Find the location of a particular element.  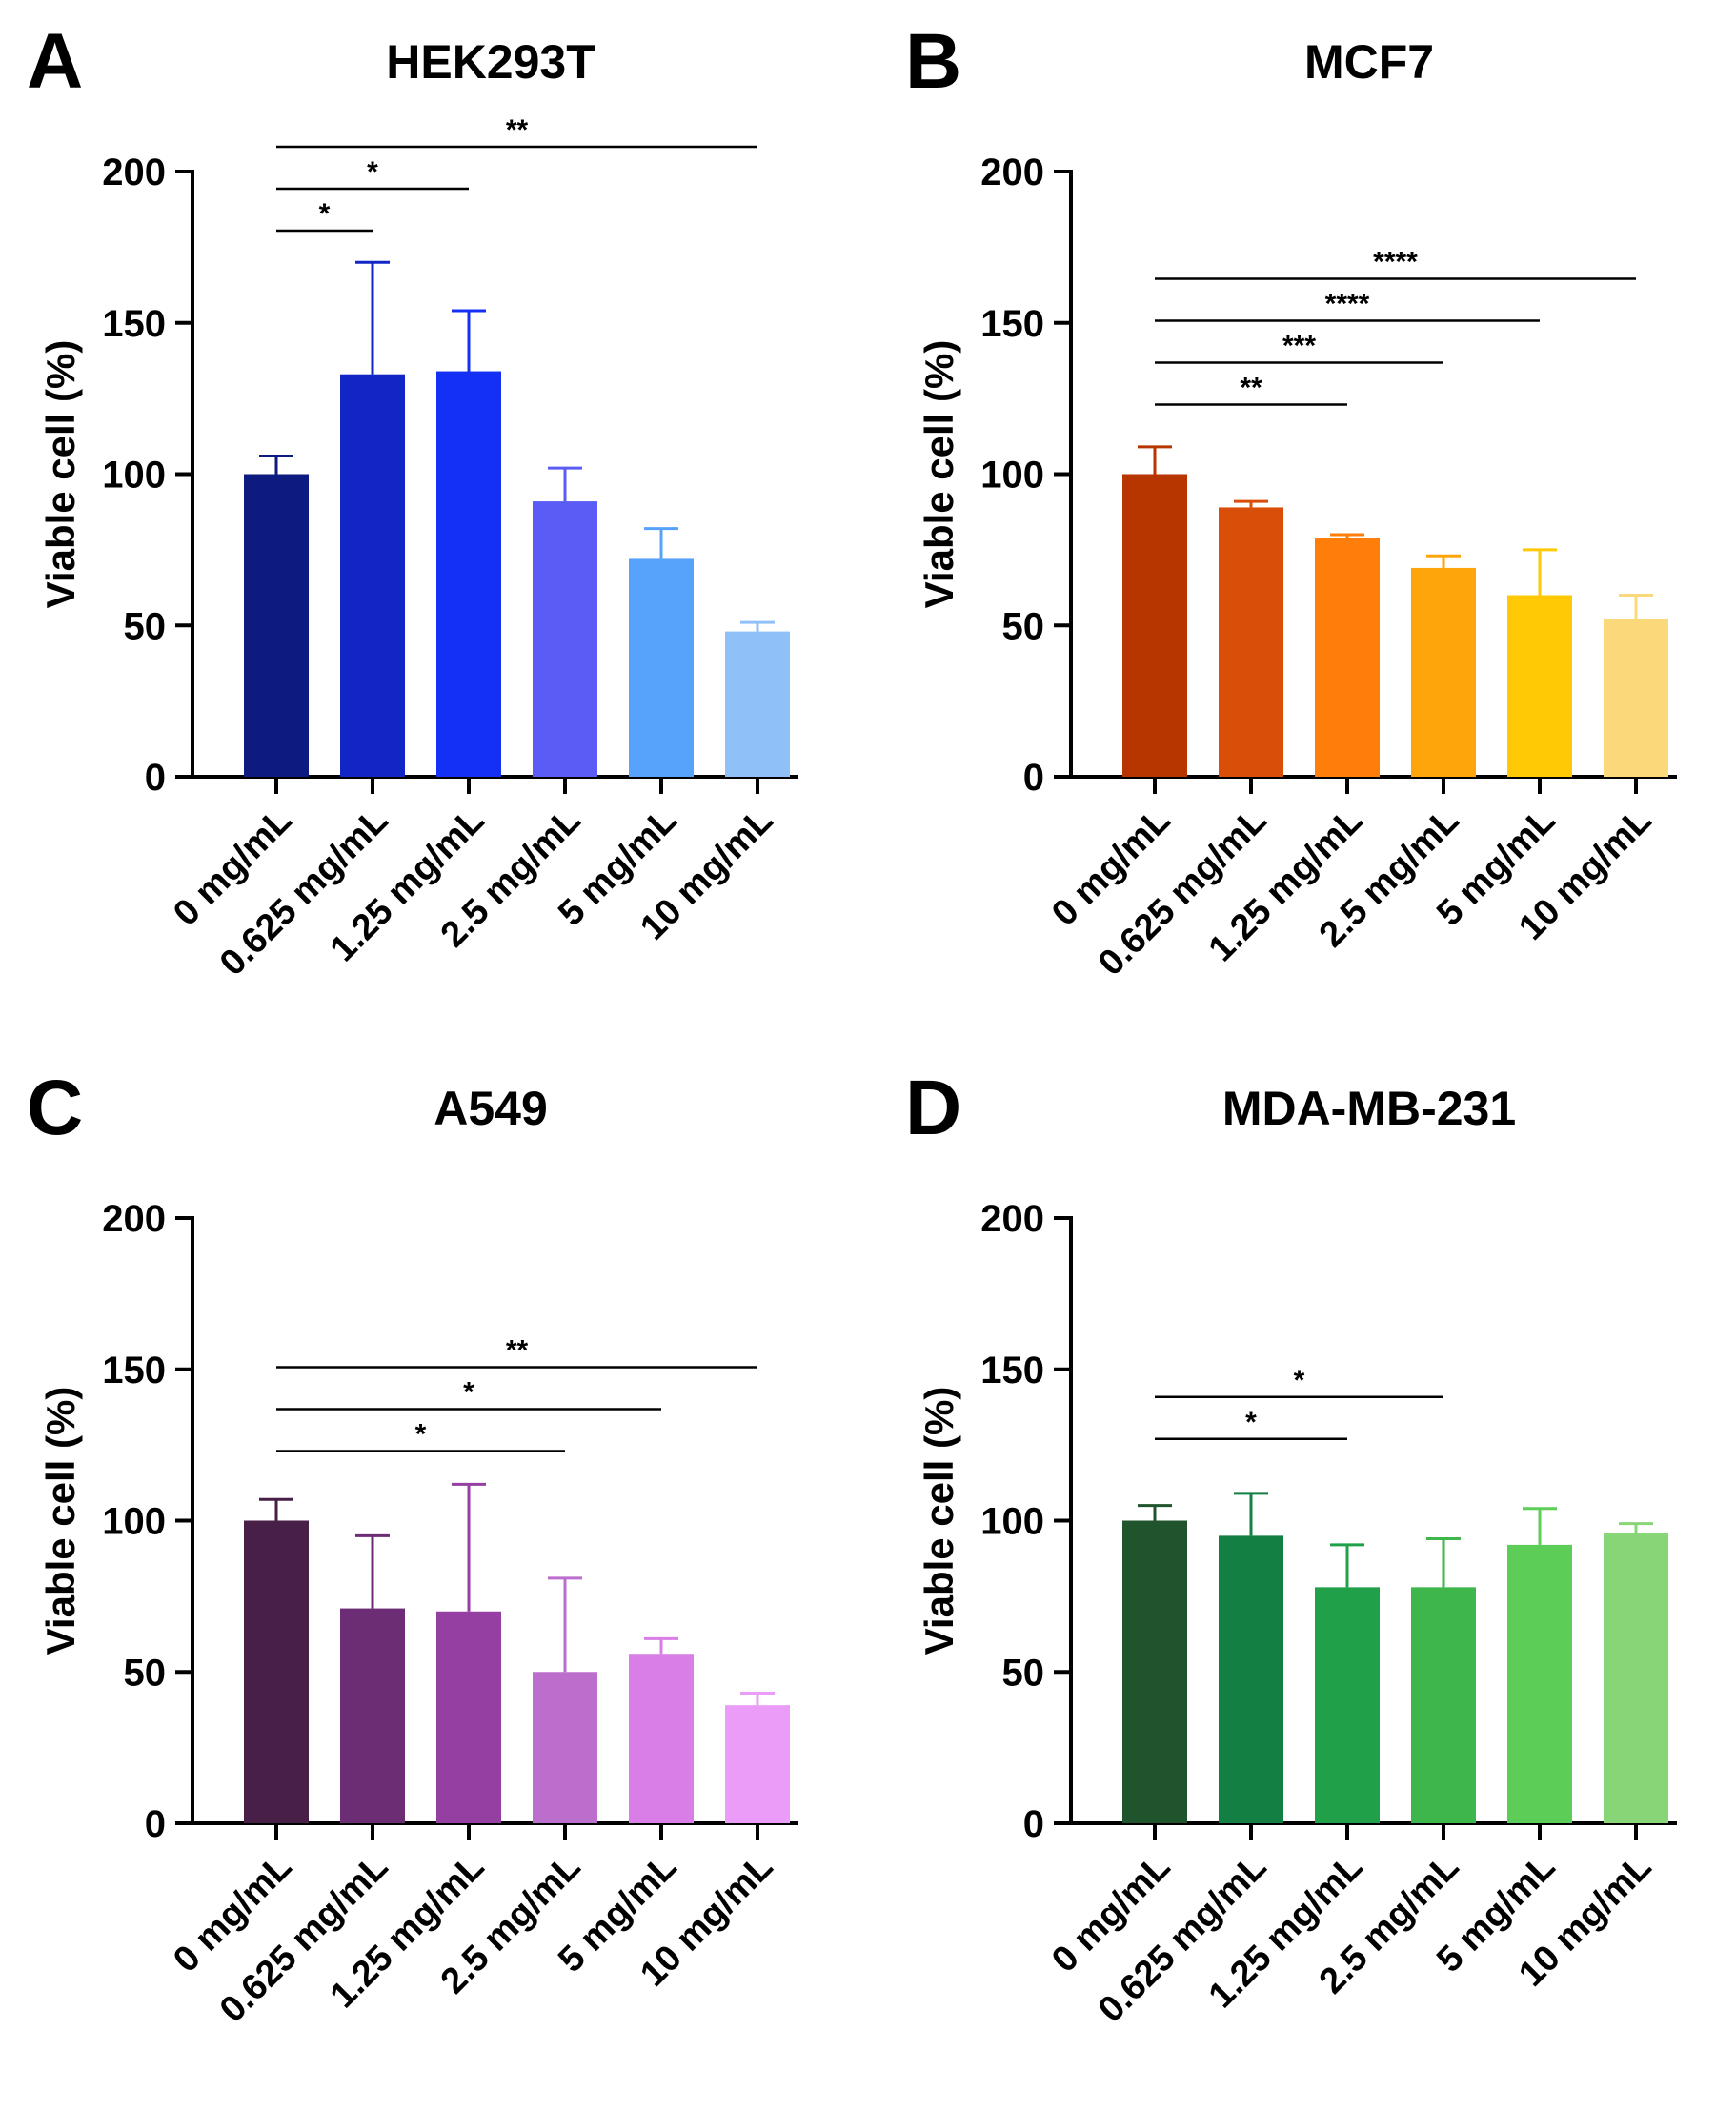

chart-title: A549 is located at coordinates (491, 1108).